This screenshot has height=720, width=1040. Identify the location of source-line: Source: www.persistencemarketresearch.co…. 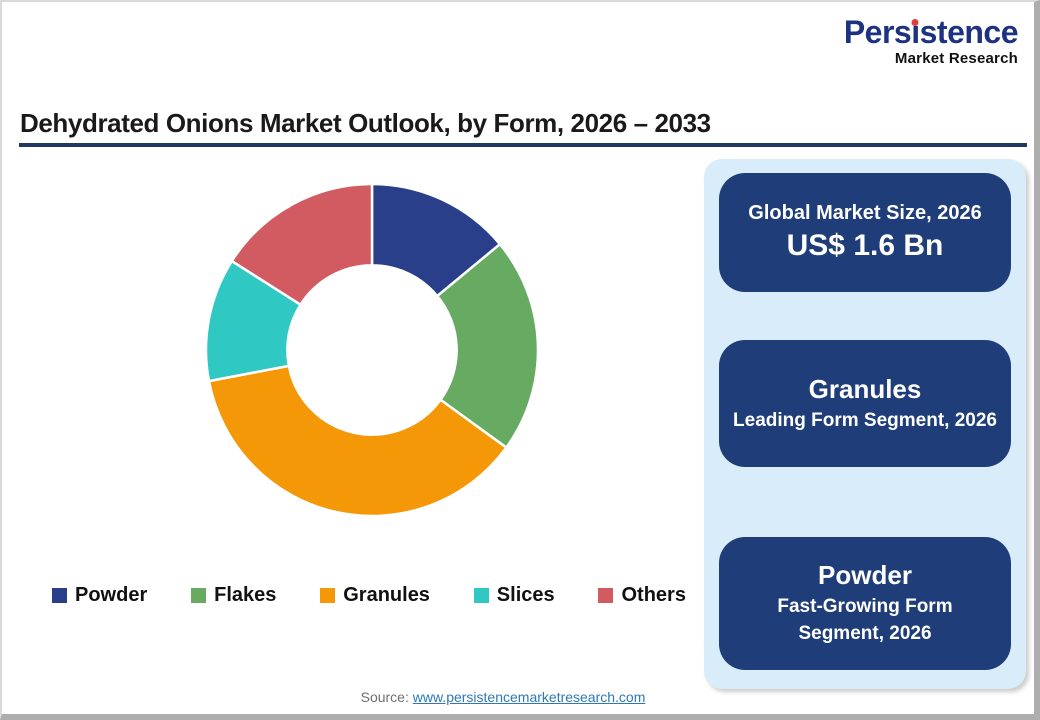
(503, 697).